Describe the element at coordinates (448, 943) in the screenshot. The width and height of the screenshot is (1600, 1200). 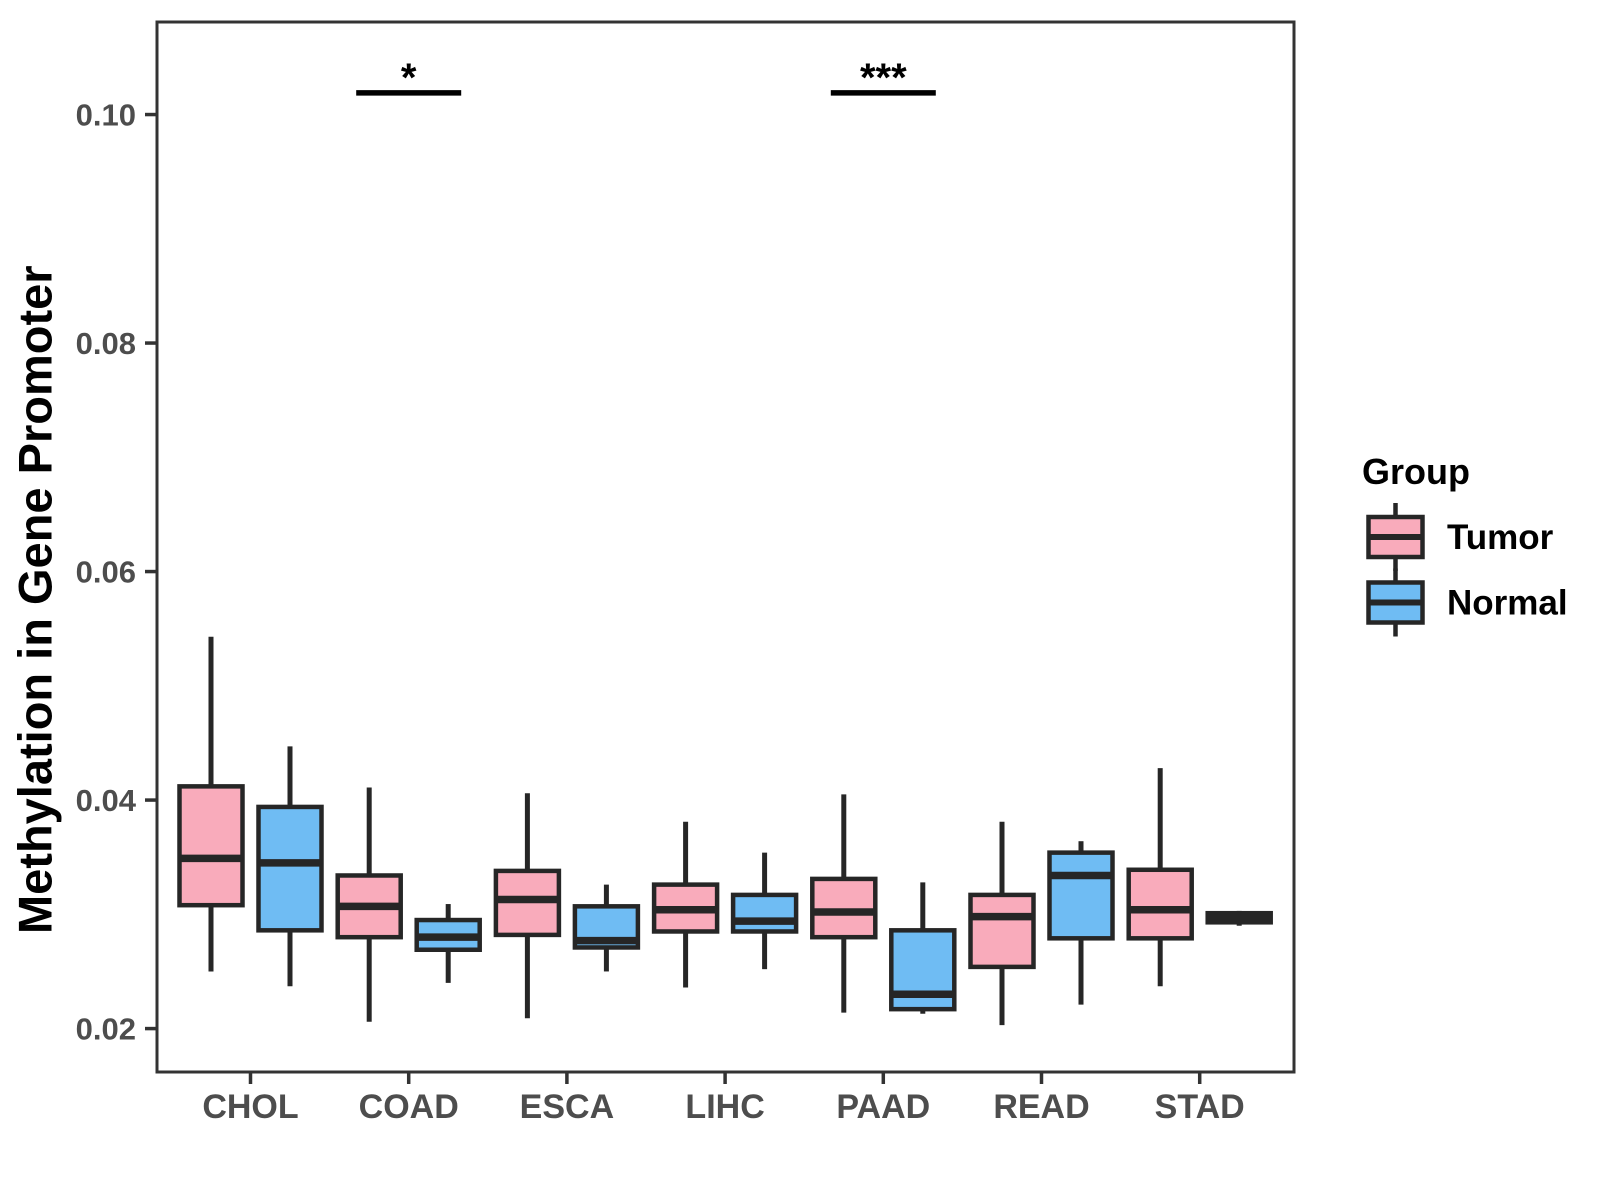
I see `box-COAD-Normal` at that location.